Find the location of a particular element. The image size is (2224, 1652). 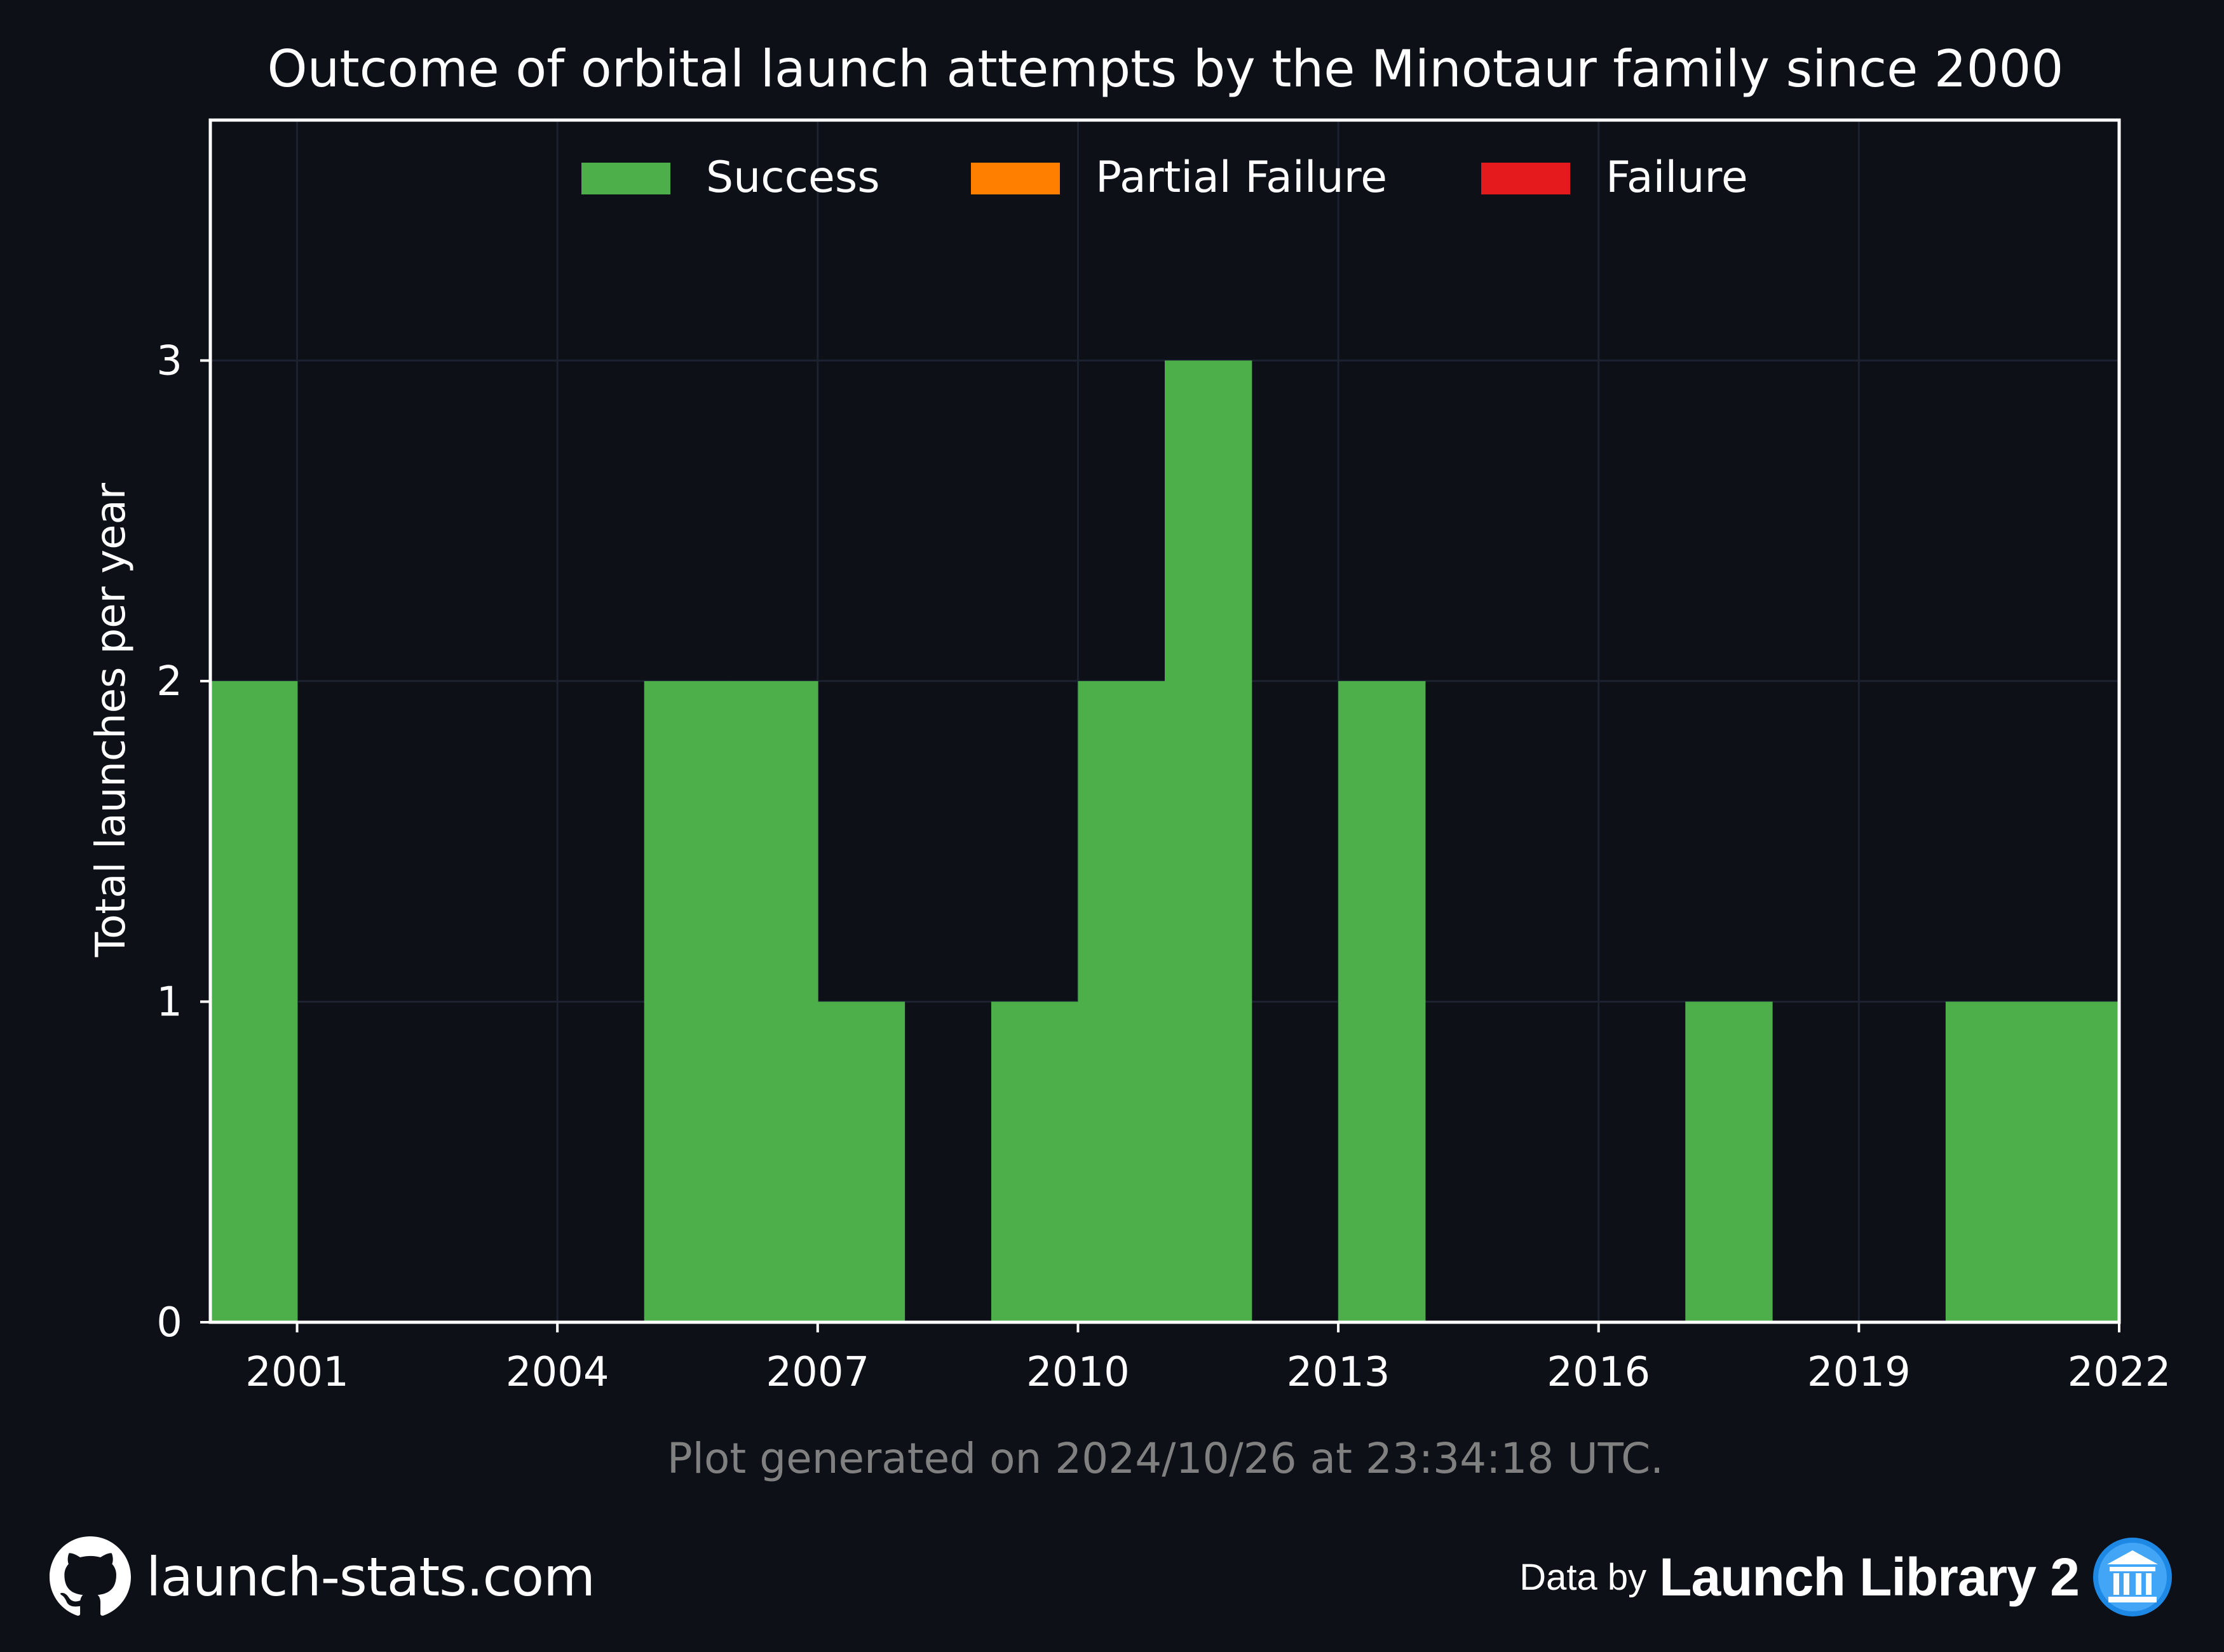

x-tick-label: 2019 is located at coordinates (1859, 1372).